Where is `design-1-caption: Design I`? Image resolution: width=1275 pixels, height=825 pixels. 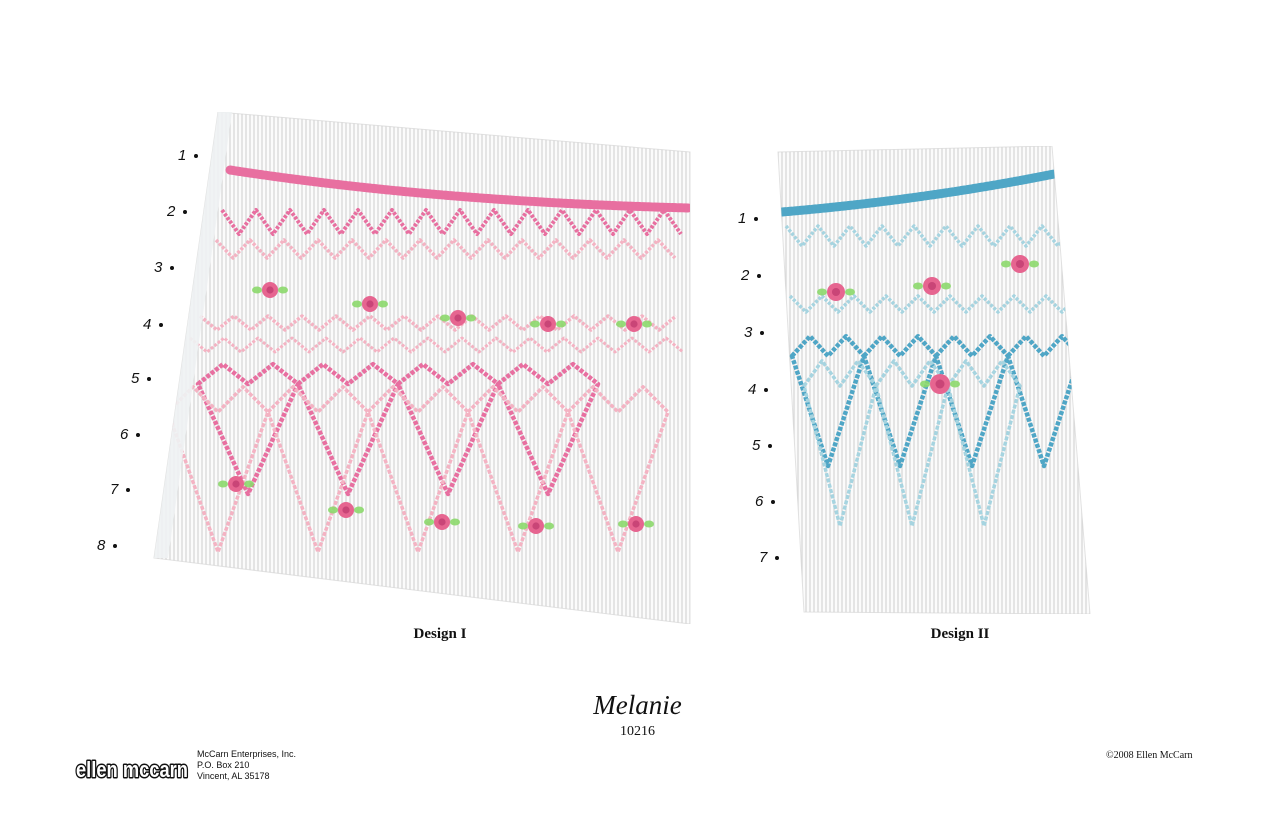 design-1-caption: Design I is located at coordinates (440, 634).